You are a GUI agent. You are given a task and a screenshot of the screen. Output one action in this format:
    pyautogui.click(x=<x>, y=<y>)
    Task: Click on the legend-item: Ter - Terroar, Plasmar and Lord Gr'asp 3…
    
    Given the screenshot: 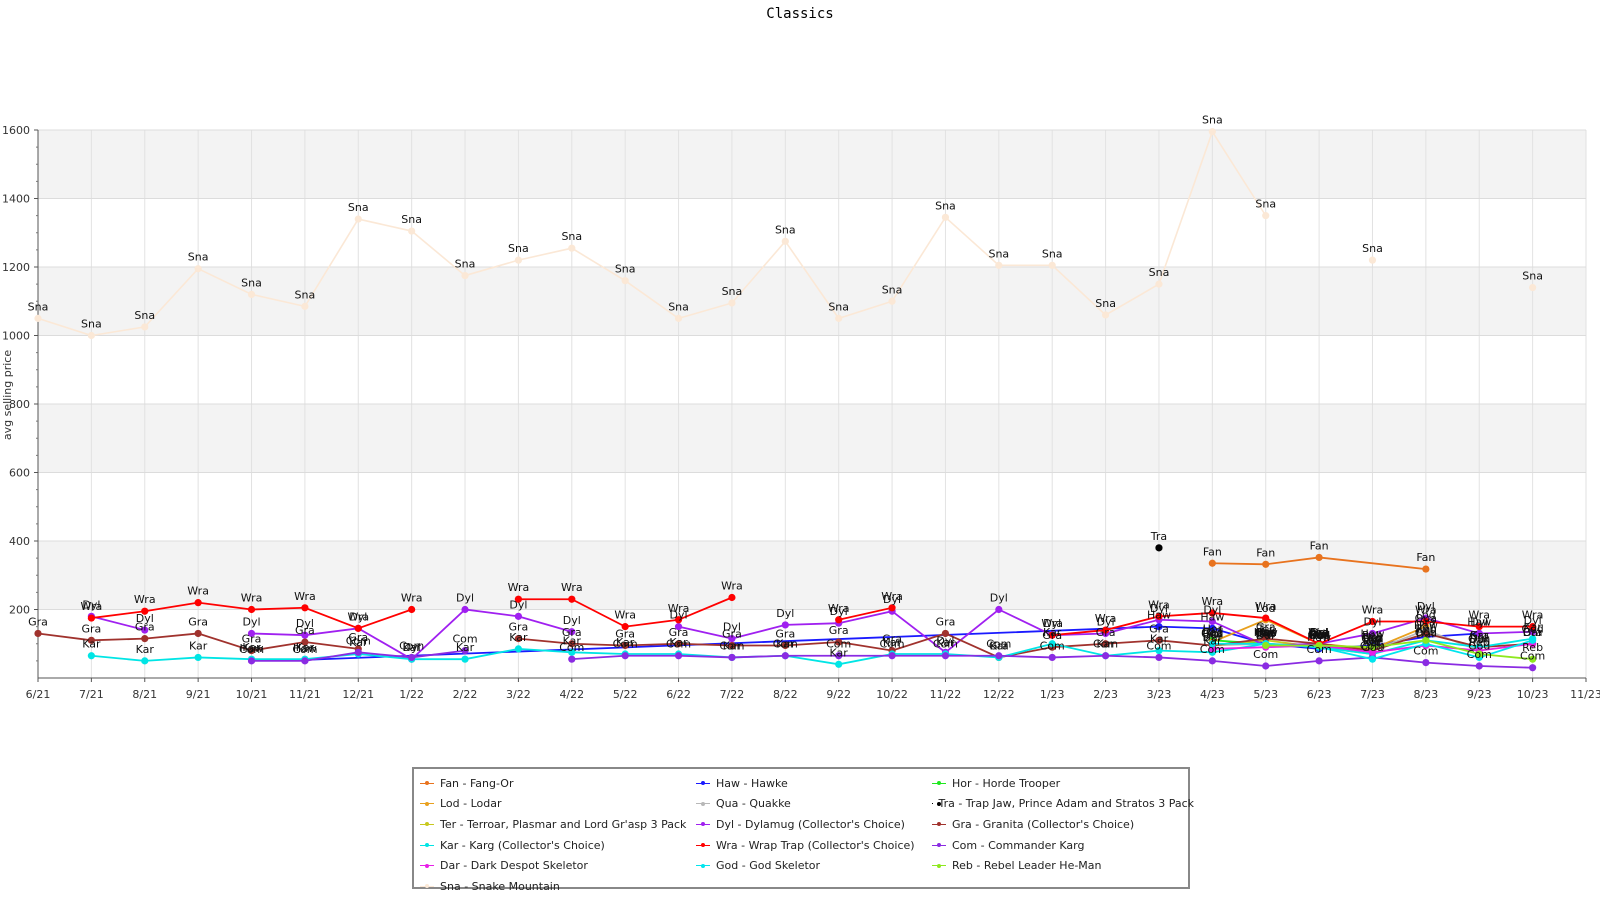 What is the action you would take?
    pyautogui.click(x=558, y=824)
    